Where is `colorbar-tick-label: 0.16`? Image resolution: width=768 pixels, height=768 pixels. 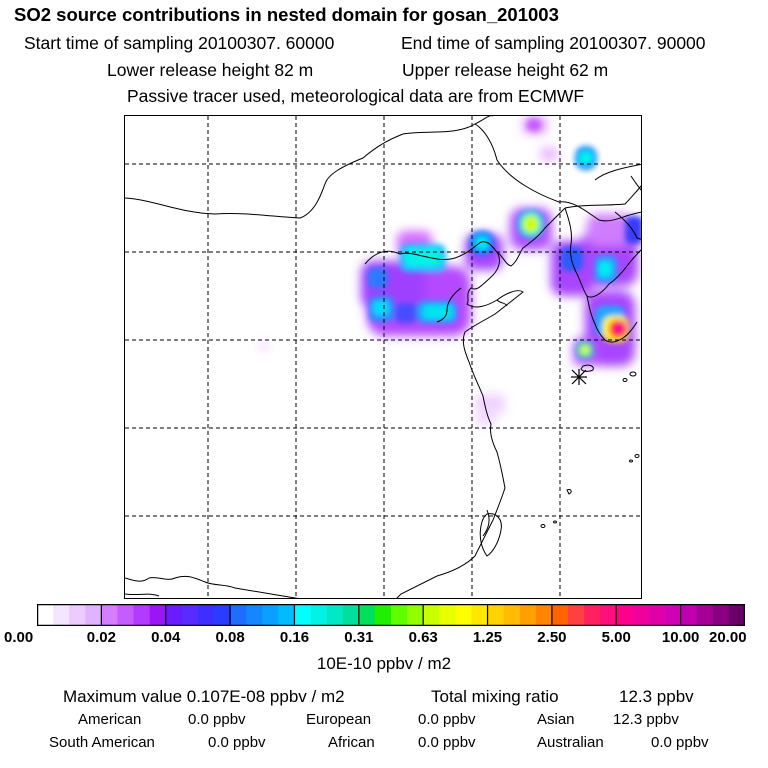
colorbar-tick-label: 0.16 is located at coordinates (294, 637).